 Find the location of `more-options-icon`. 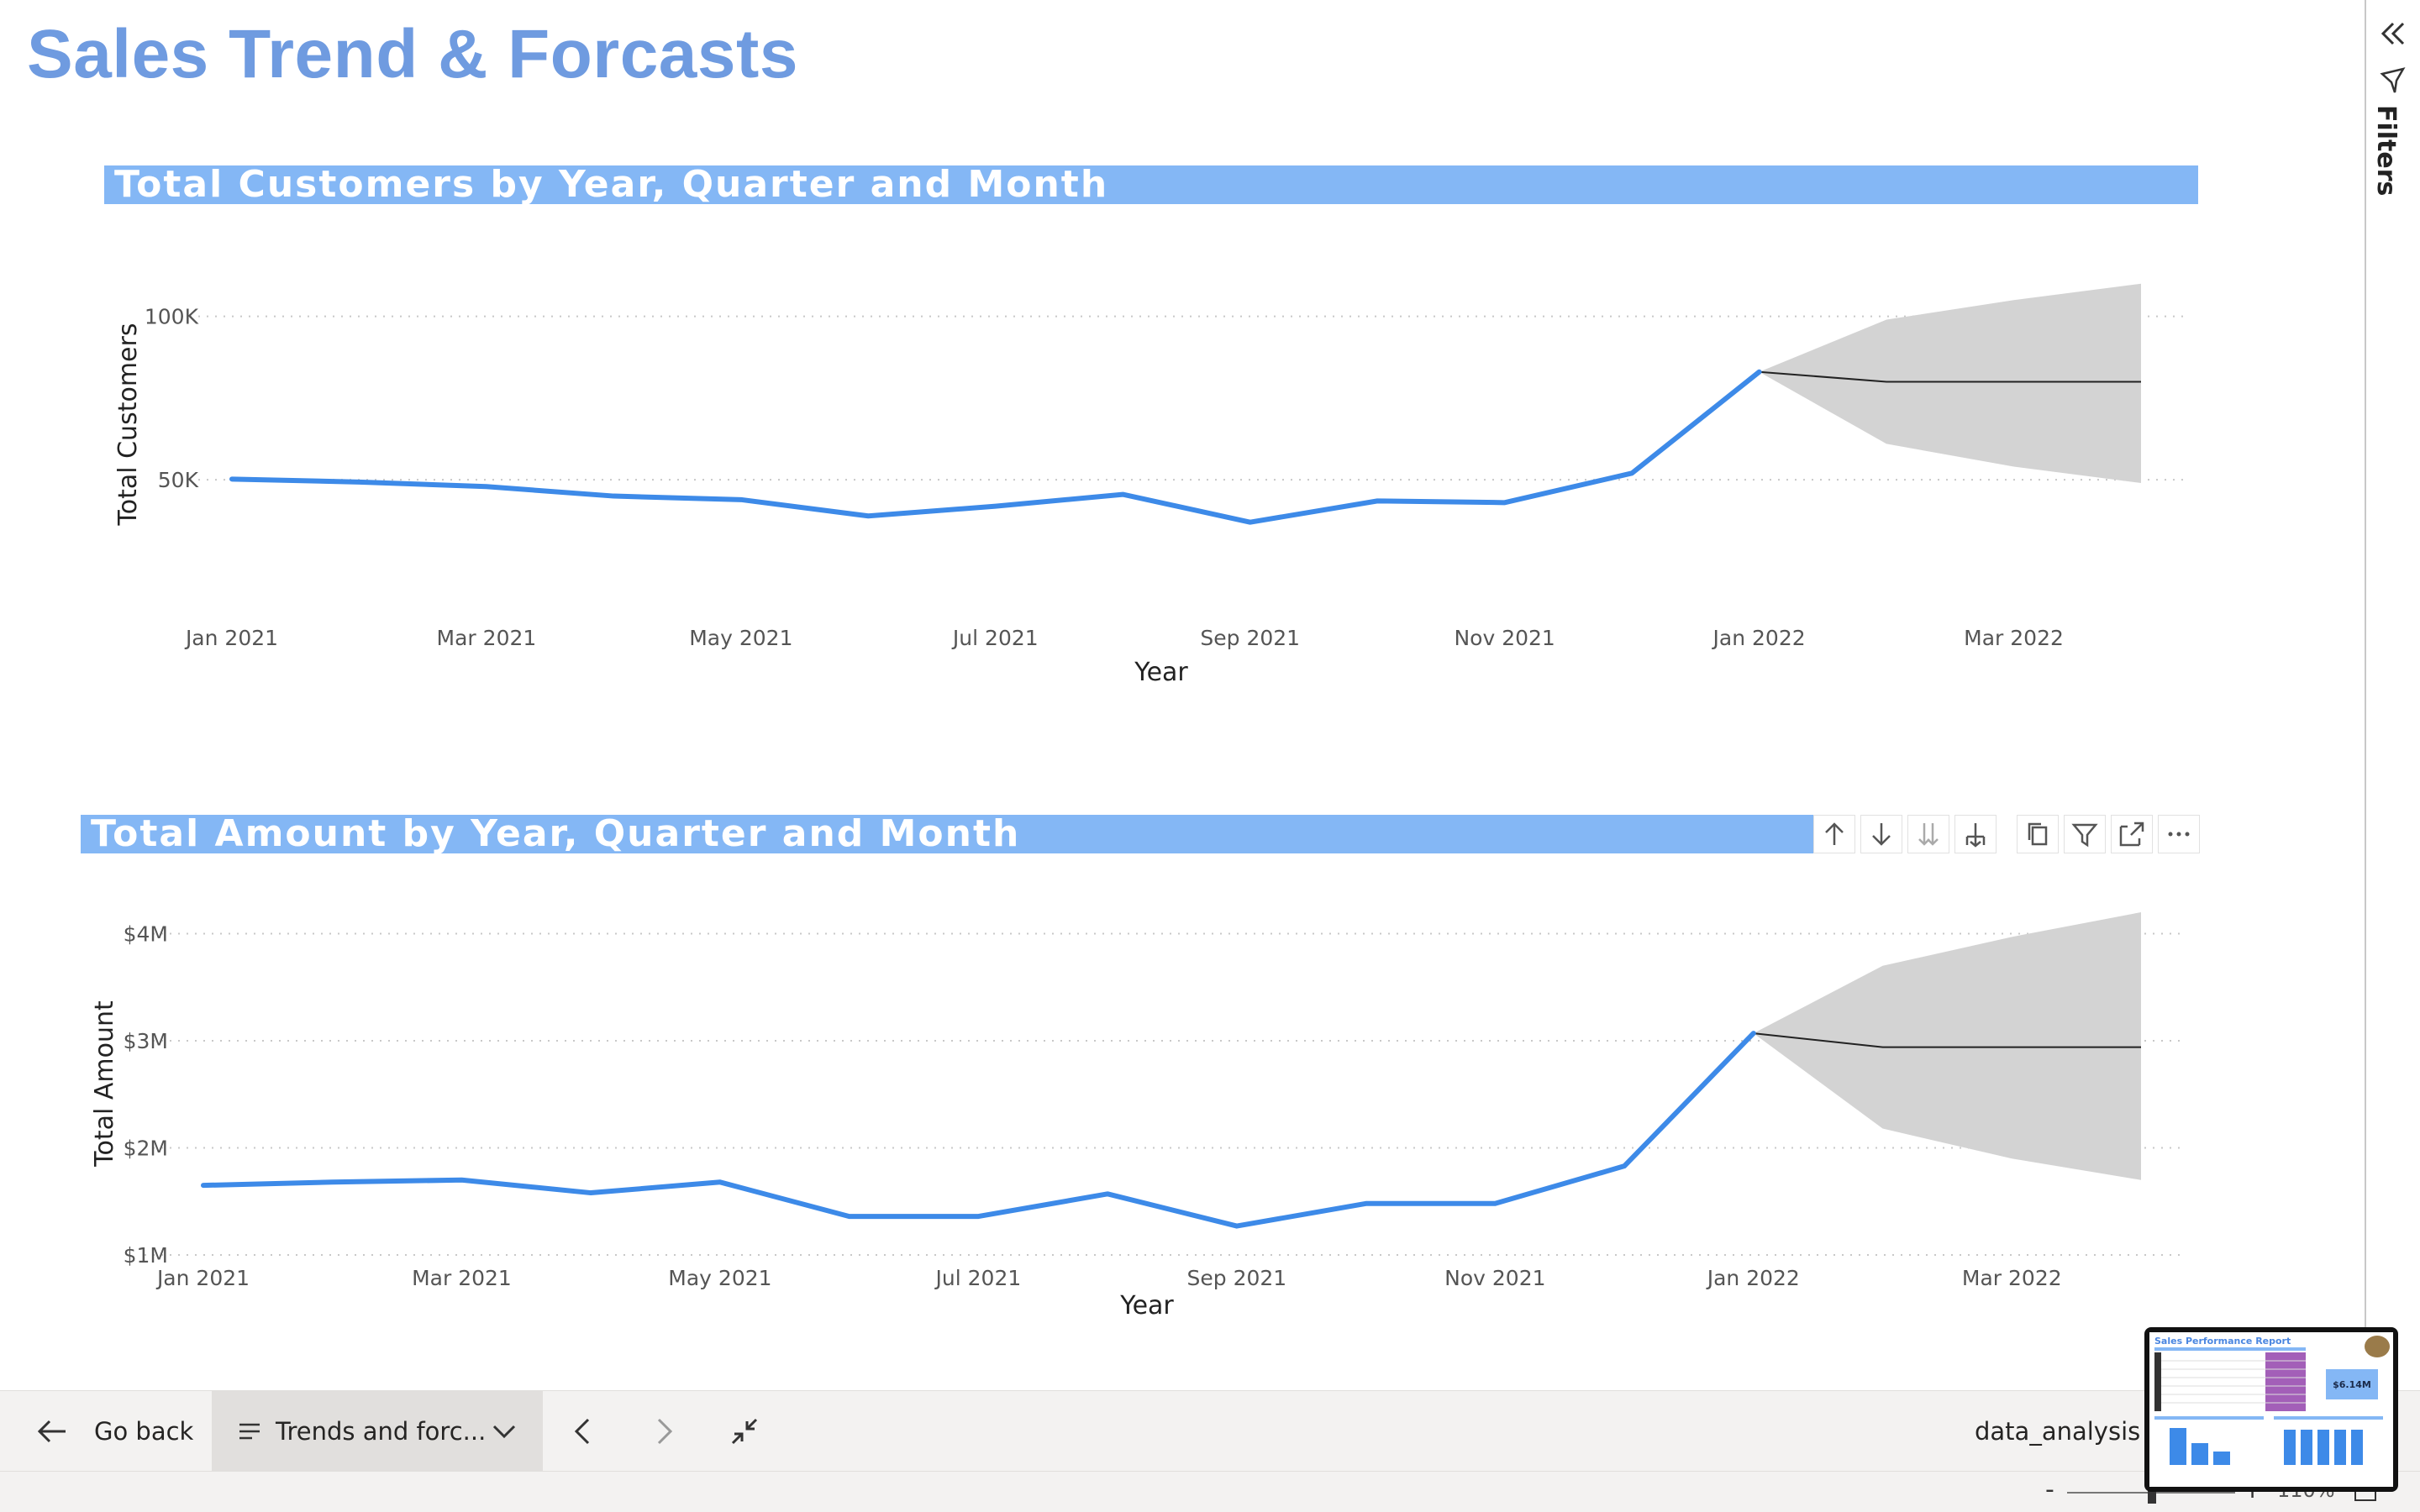

more-options-icon is located at coordinates (2179, 834).